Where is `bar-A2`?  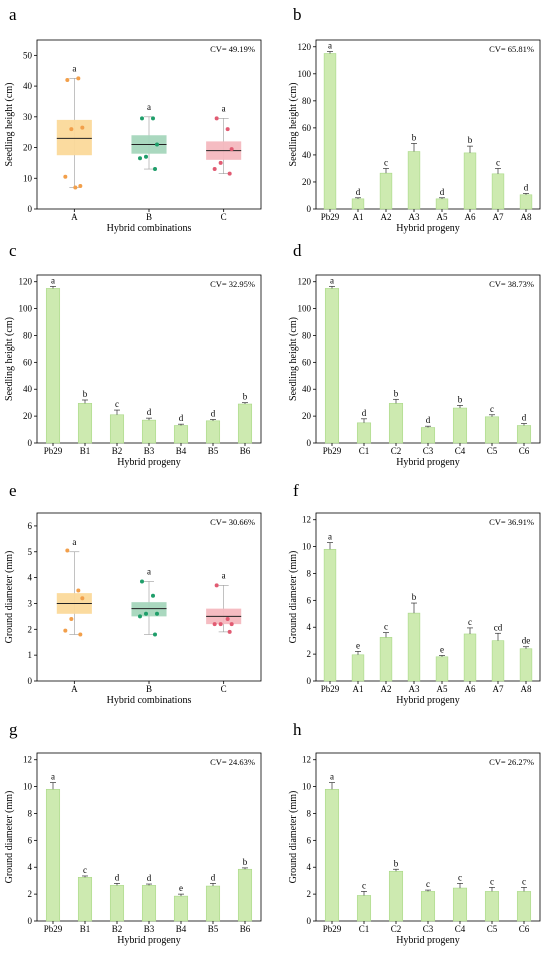
bar-A2 is located at coordinates (386, 659).